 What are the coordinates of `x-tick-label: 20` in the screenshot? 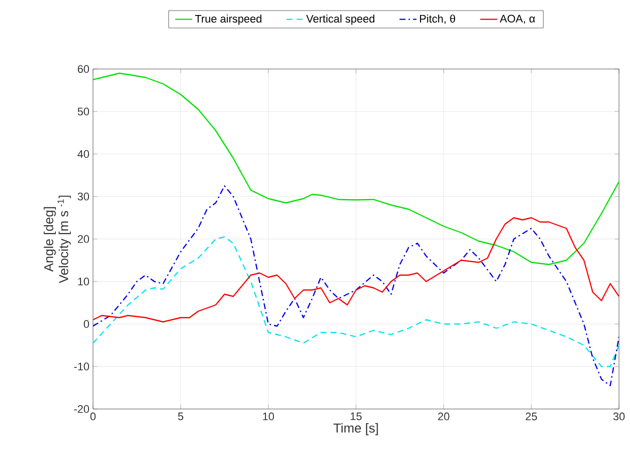 It's located at (444, 416).